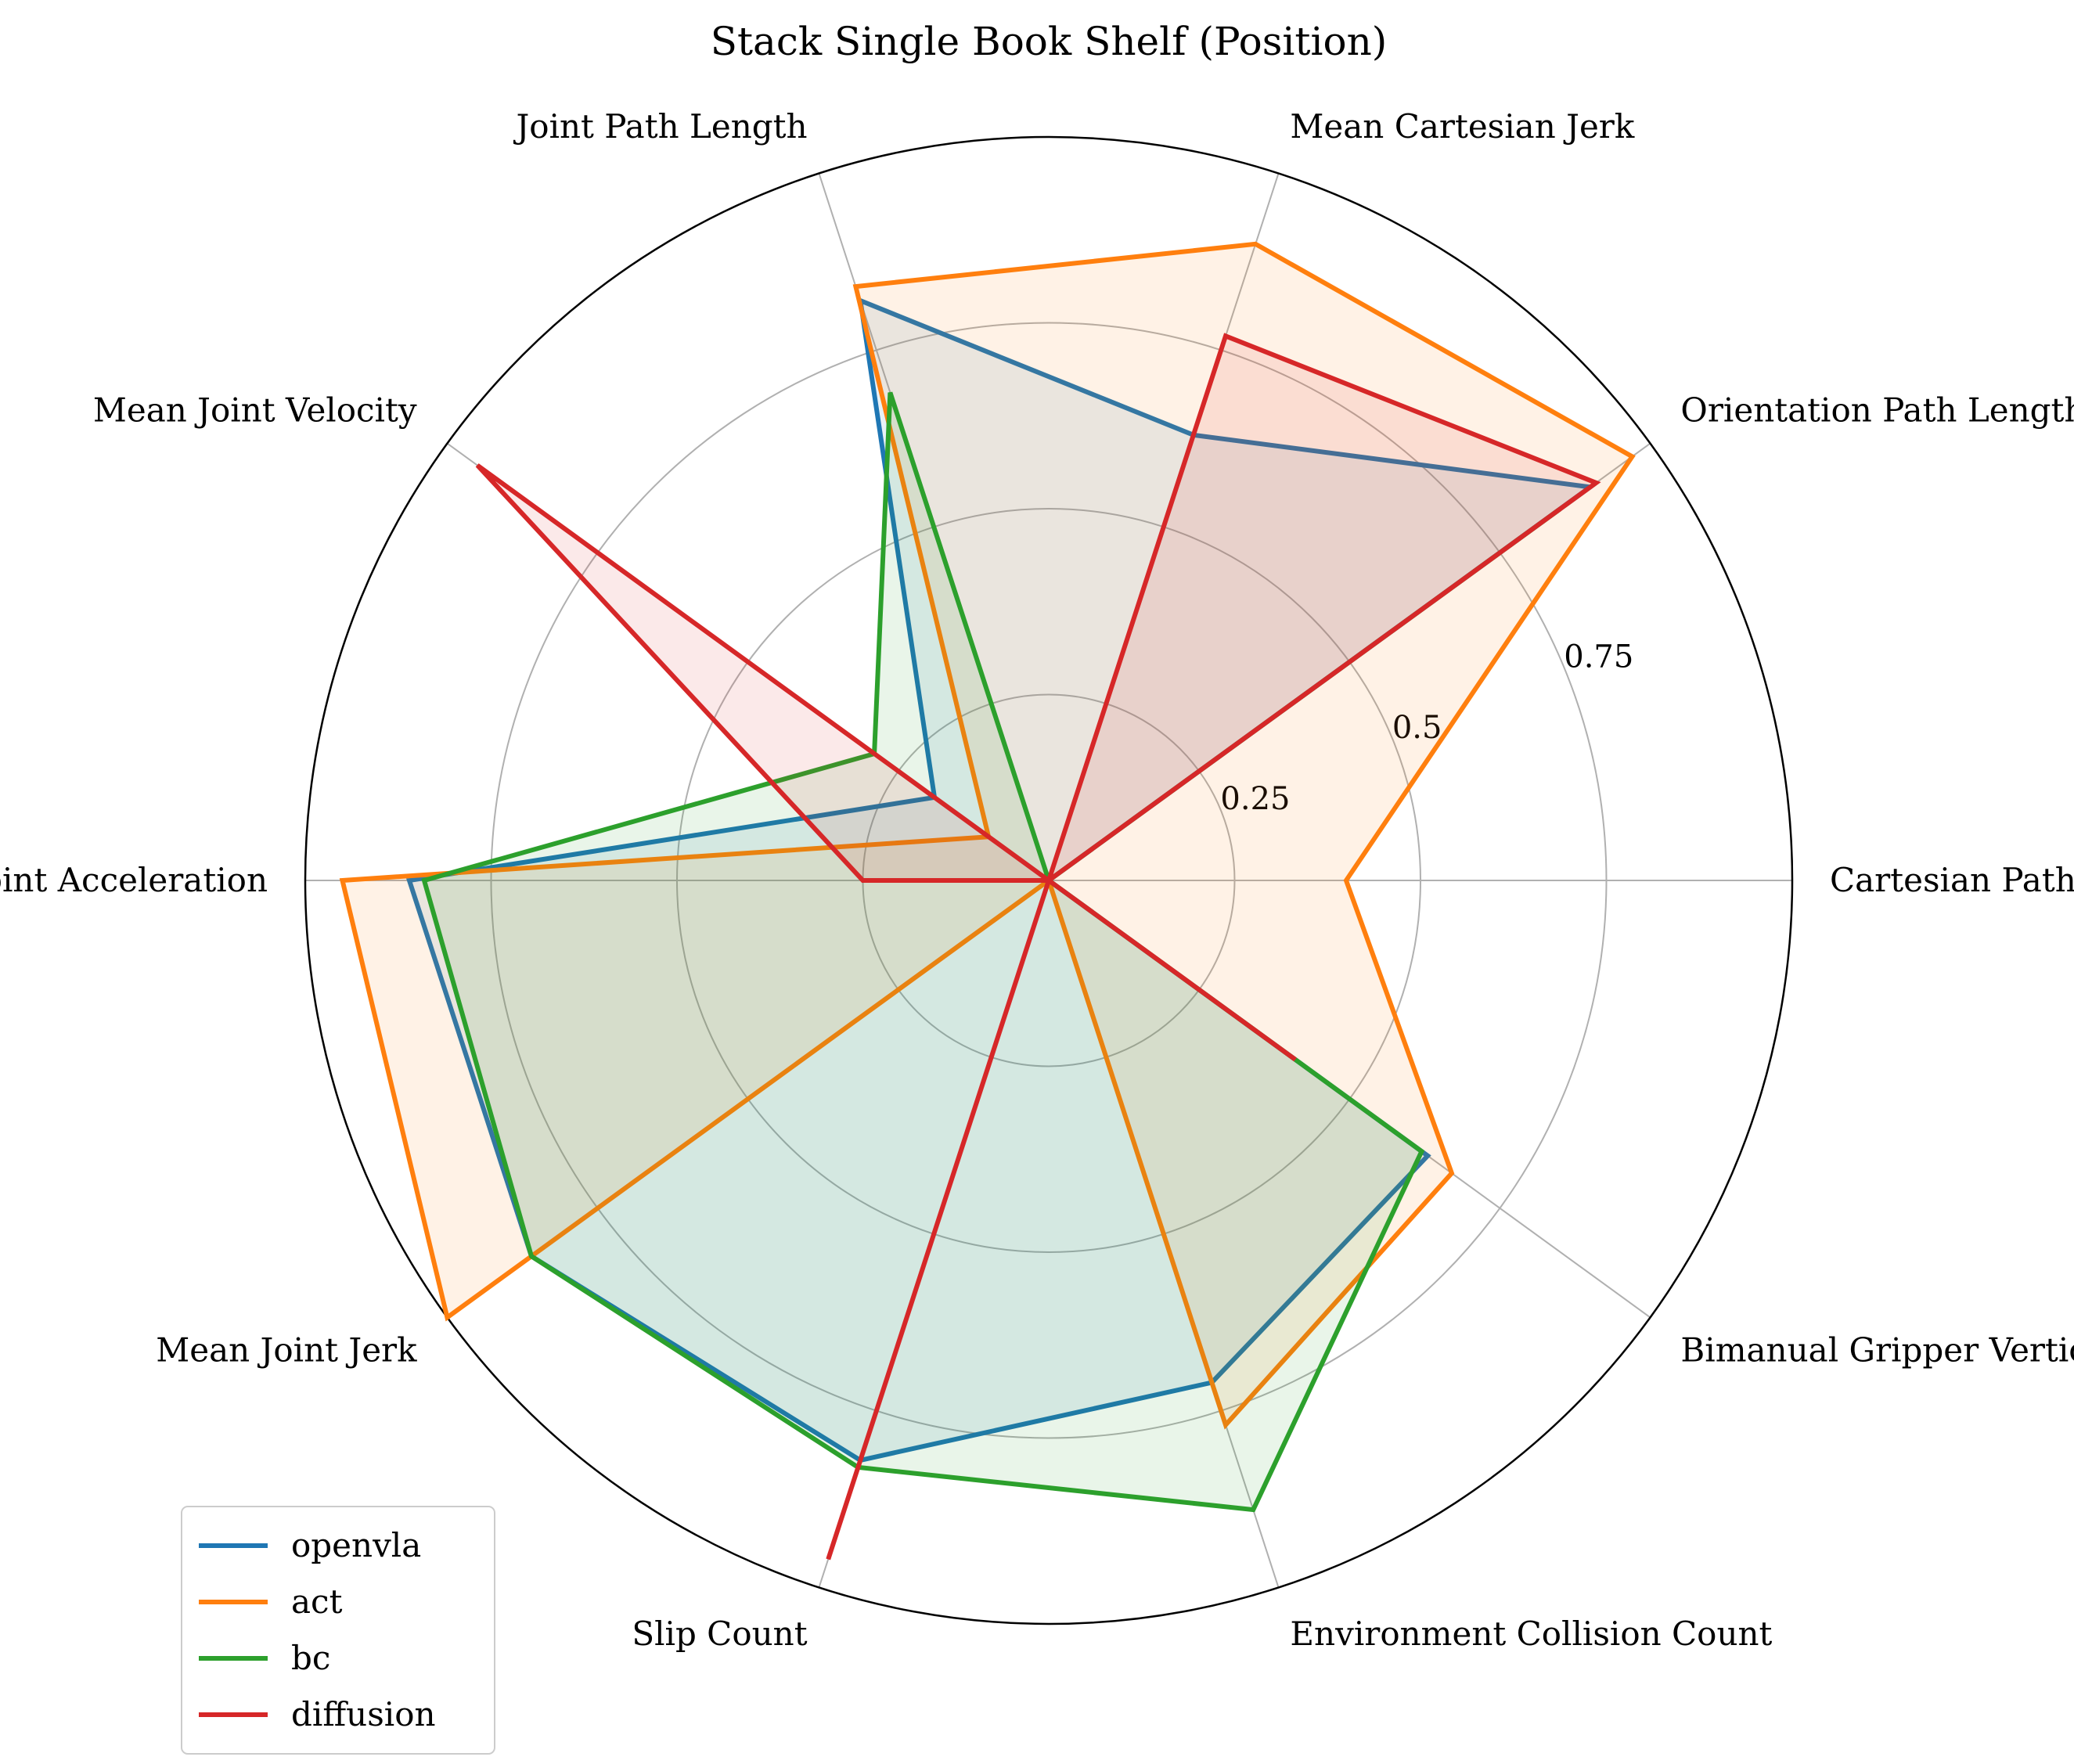  Describe the element at coordinates (1598, 657) in the screenshot. I see `r-tick-label: 0.75` at that location.